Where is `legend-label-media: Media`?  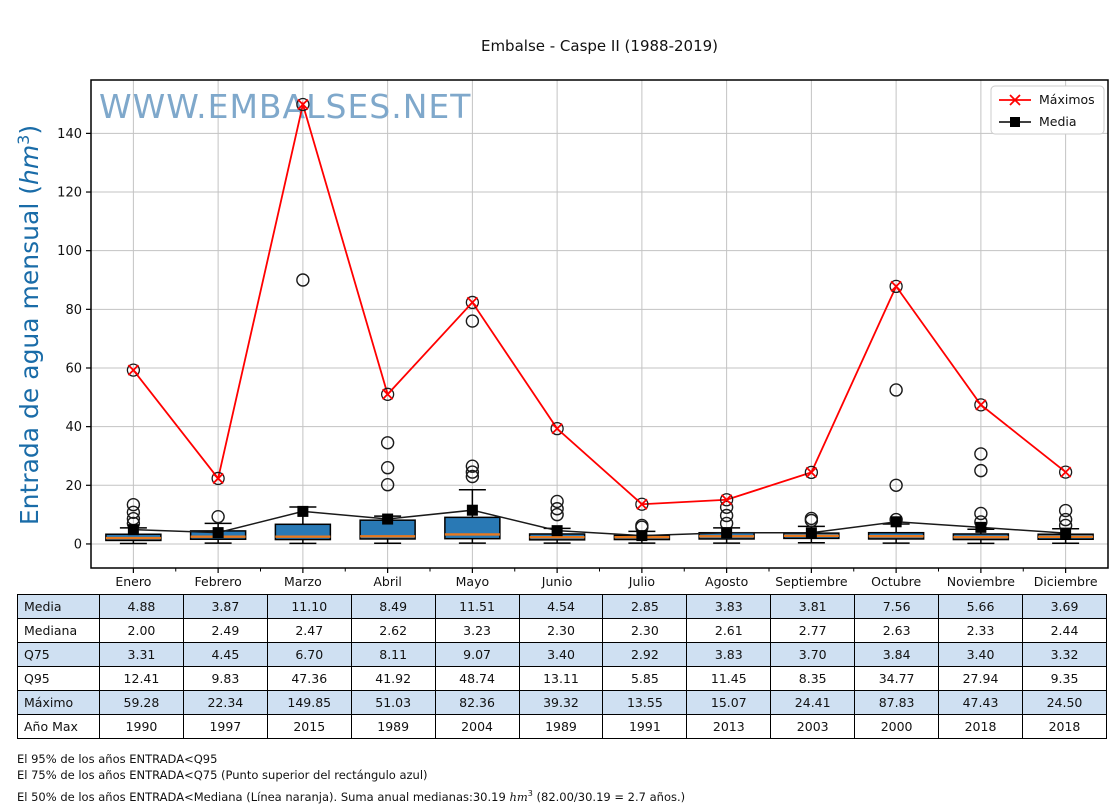
legend-label-media: Media is located at coordinates (1058, 121).